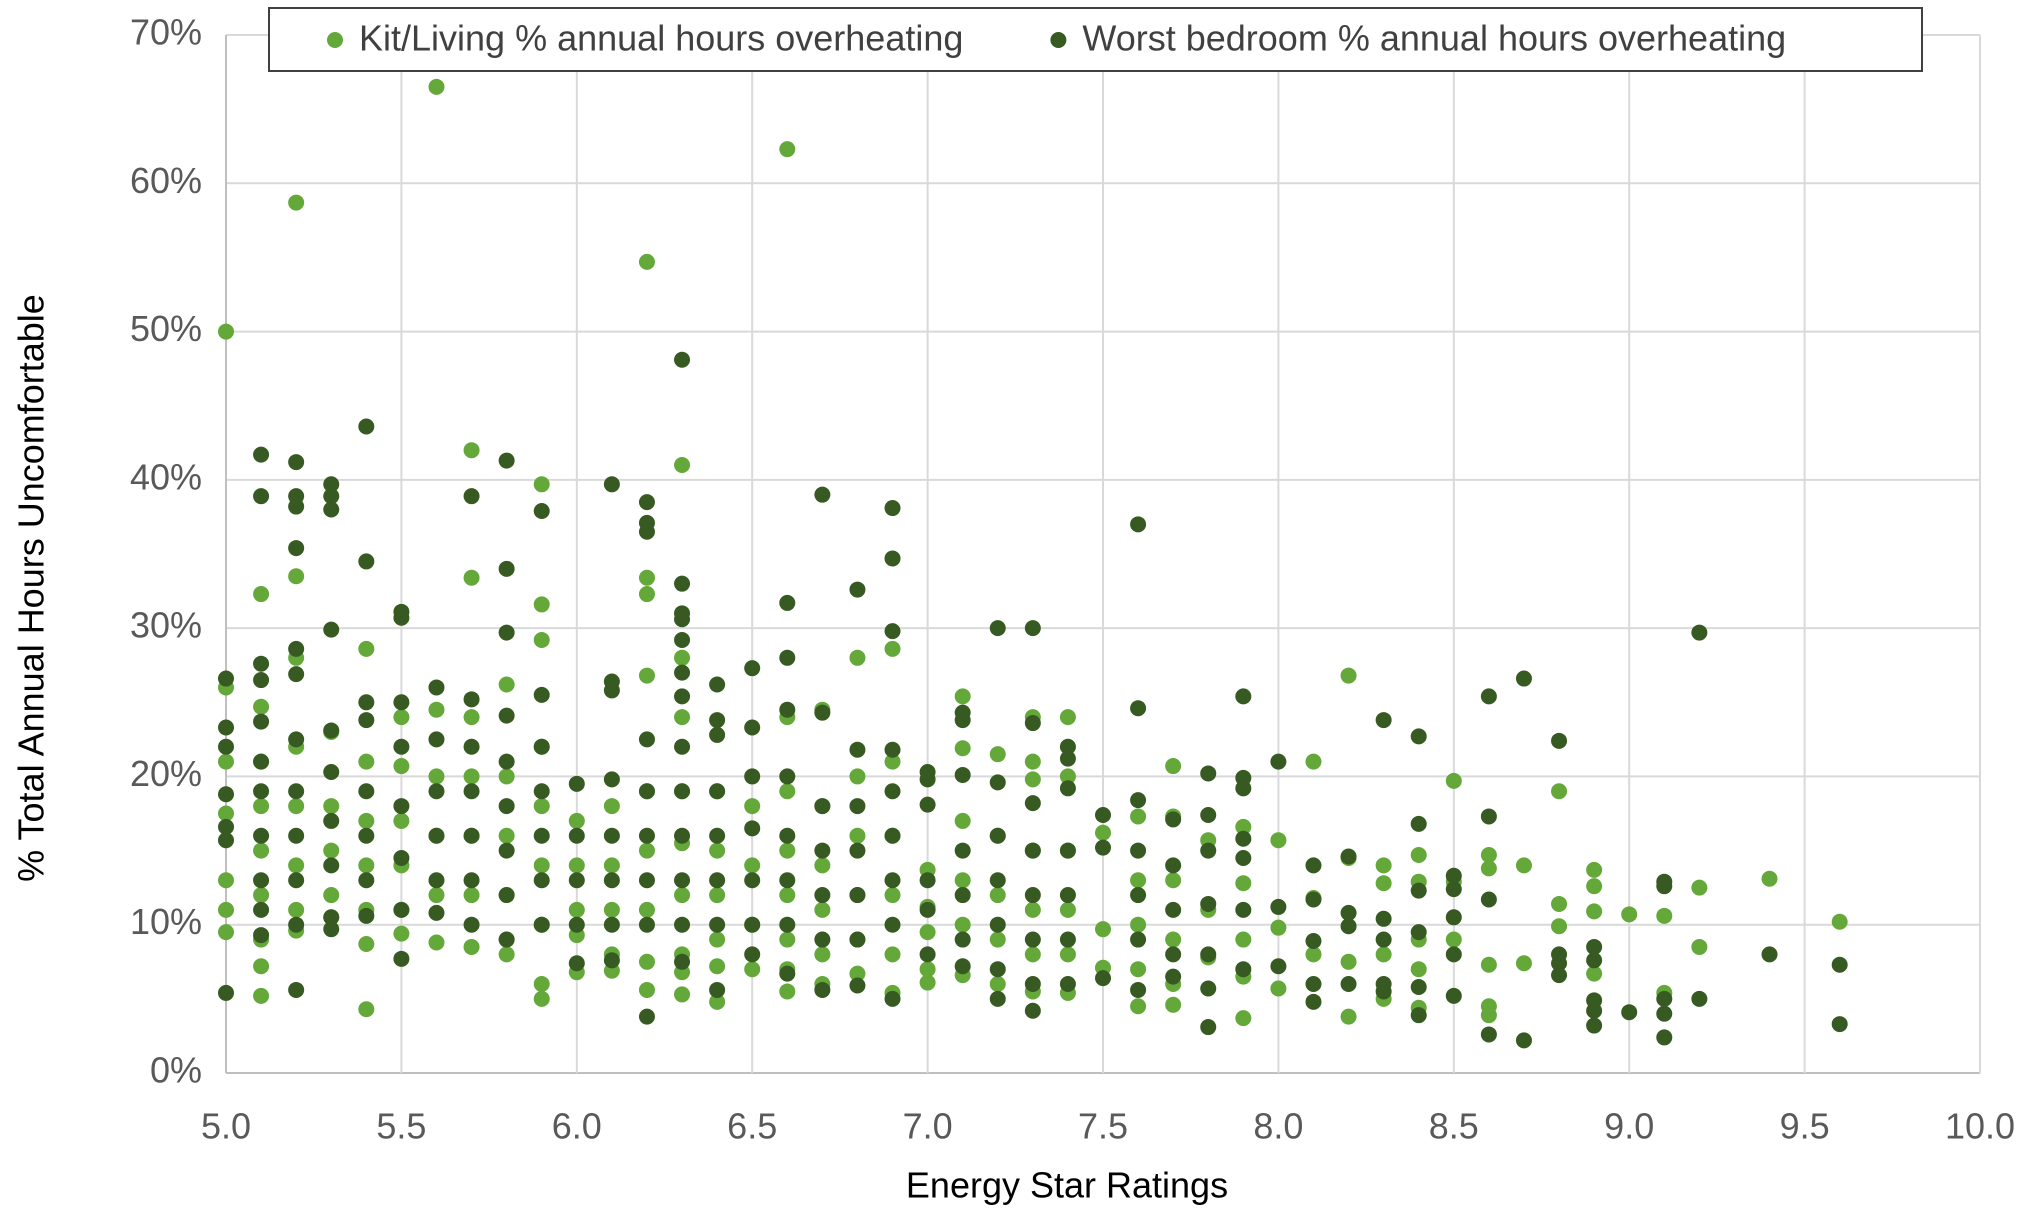  I want to click on x-tick-label: 5.0, so click(226, 1126).